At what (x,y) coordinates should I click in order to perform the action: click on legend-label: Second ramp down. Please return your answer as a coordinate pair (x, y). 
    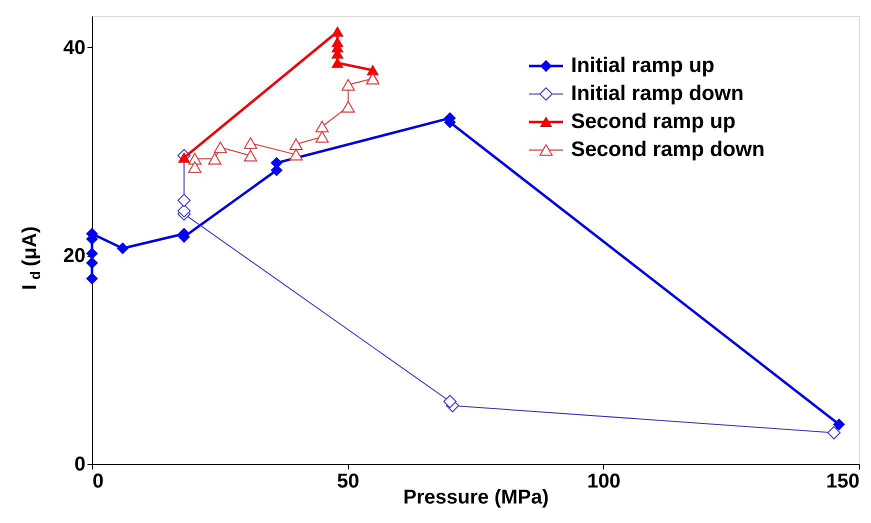
    Looking at the image, I should click on (668, 149).